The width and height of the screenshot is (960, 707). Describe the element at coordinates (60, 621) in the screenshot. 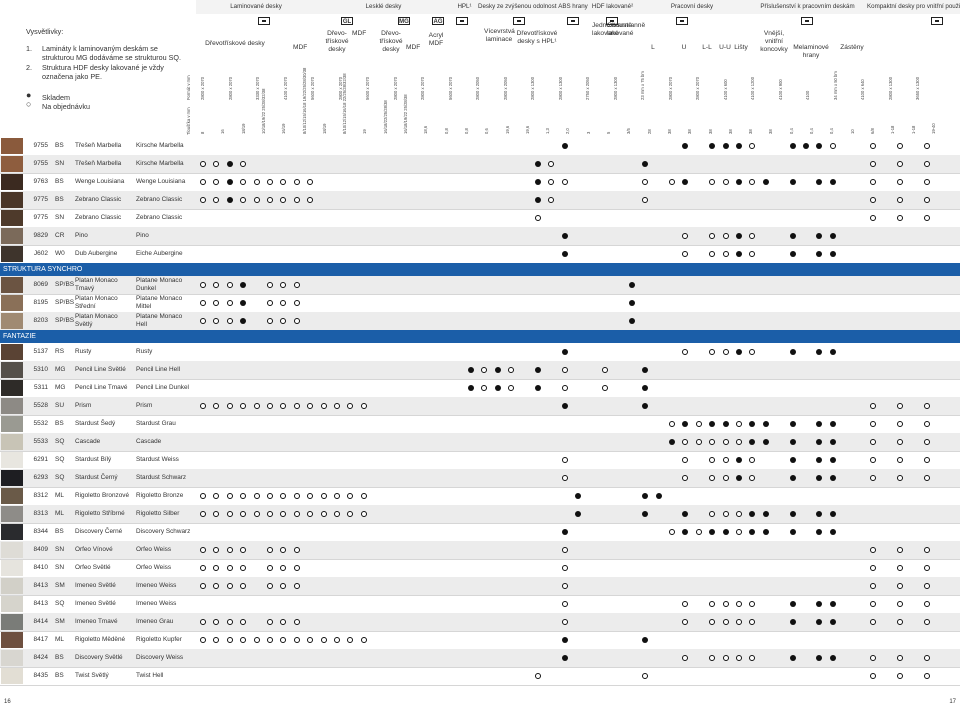

I see `finish-code: SM` at that location.